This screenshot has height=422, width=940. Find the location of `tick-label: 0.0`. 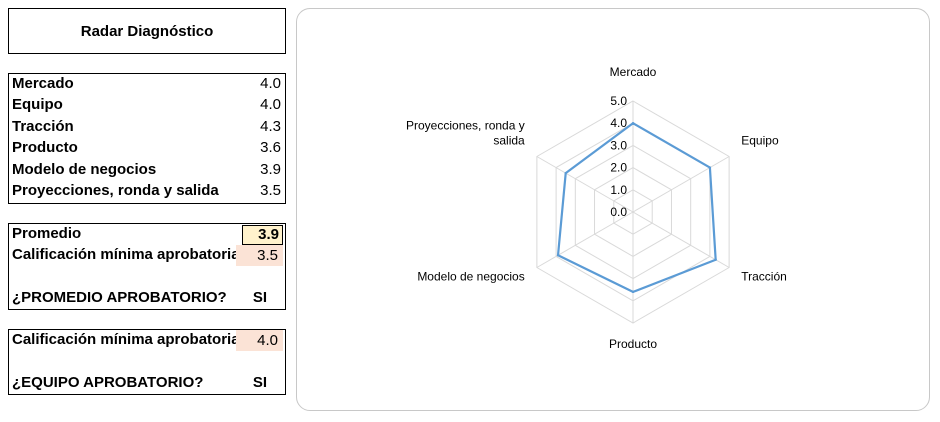

tick-label: 0.0 is located at coordinates (618, 212).